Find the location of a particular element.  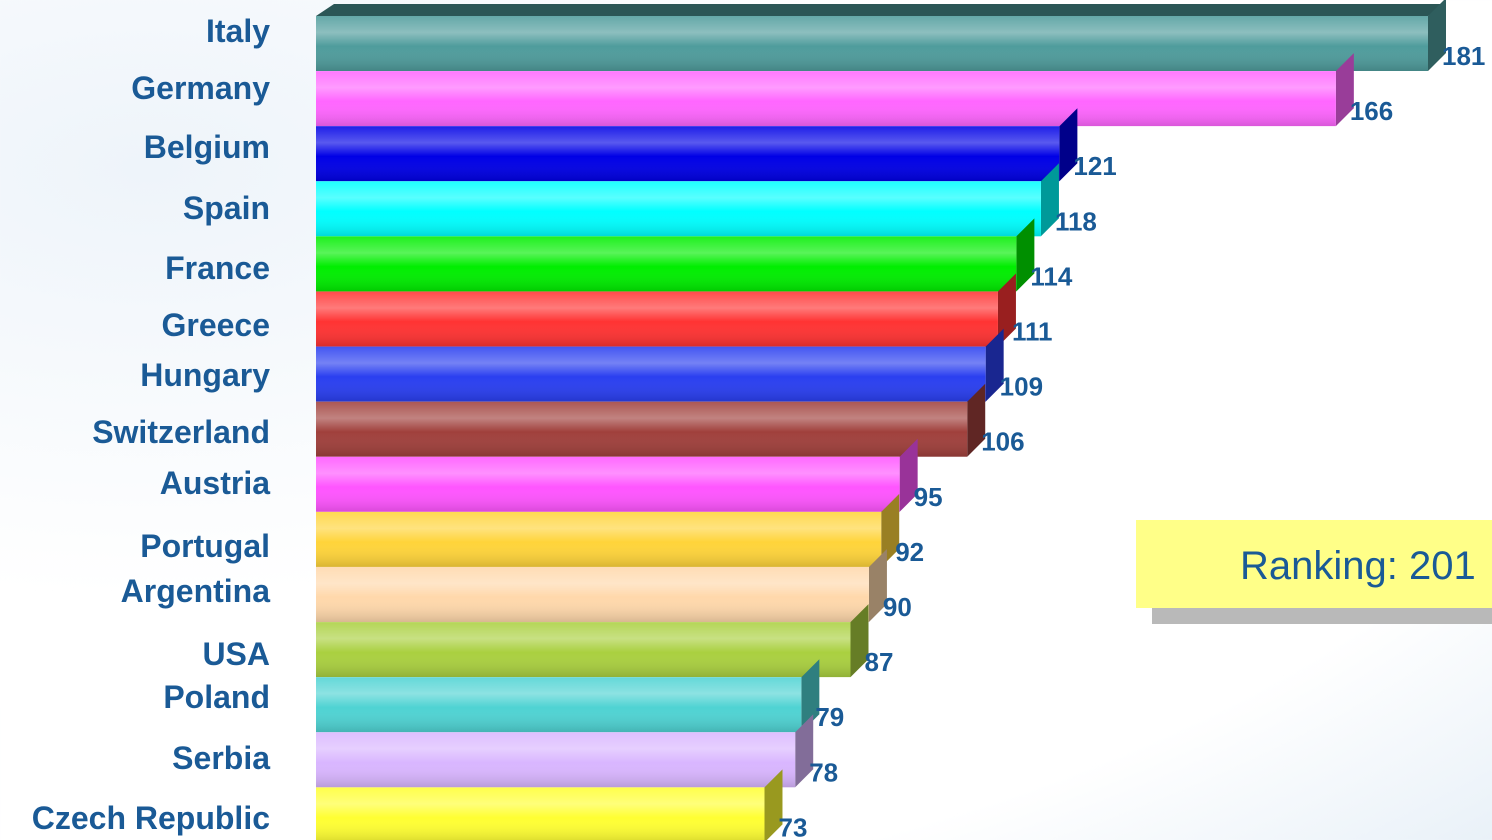

bar-side-hungary is located at coordinates (994, 365).